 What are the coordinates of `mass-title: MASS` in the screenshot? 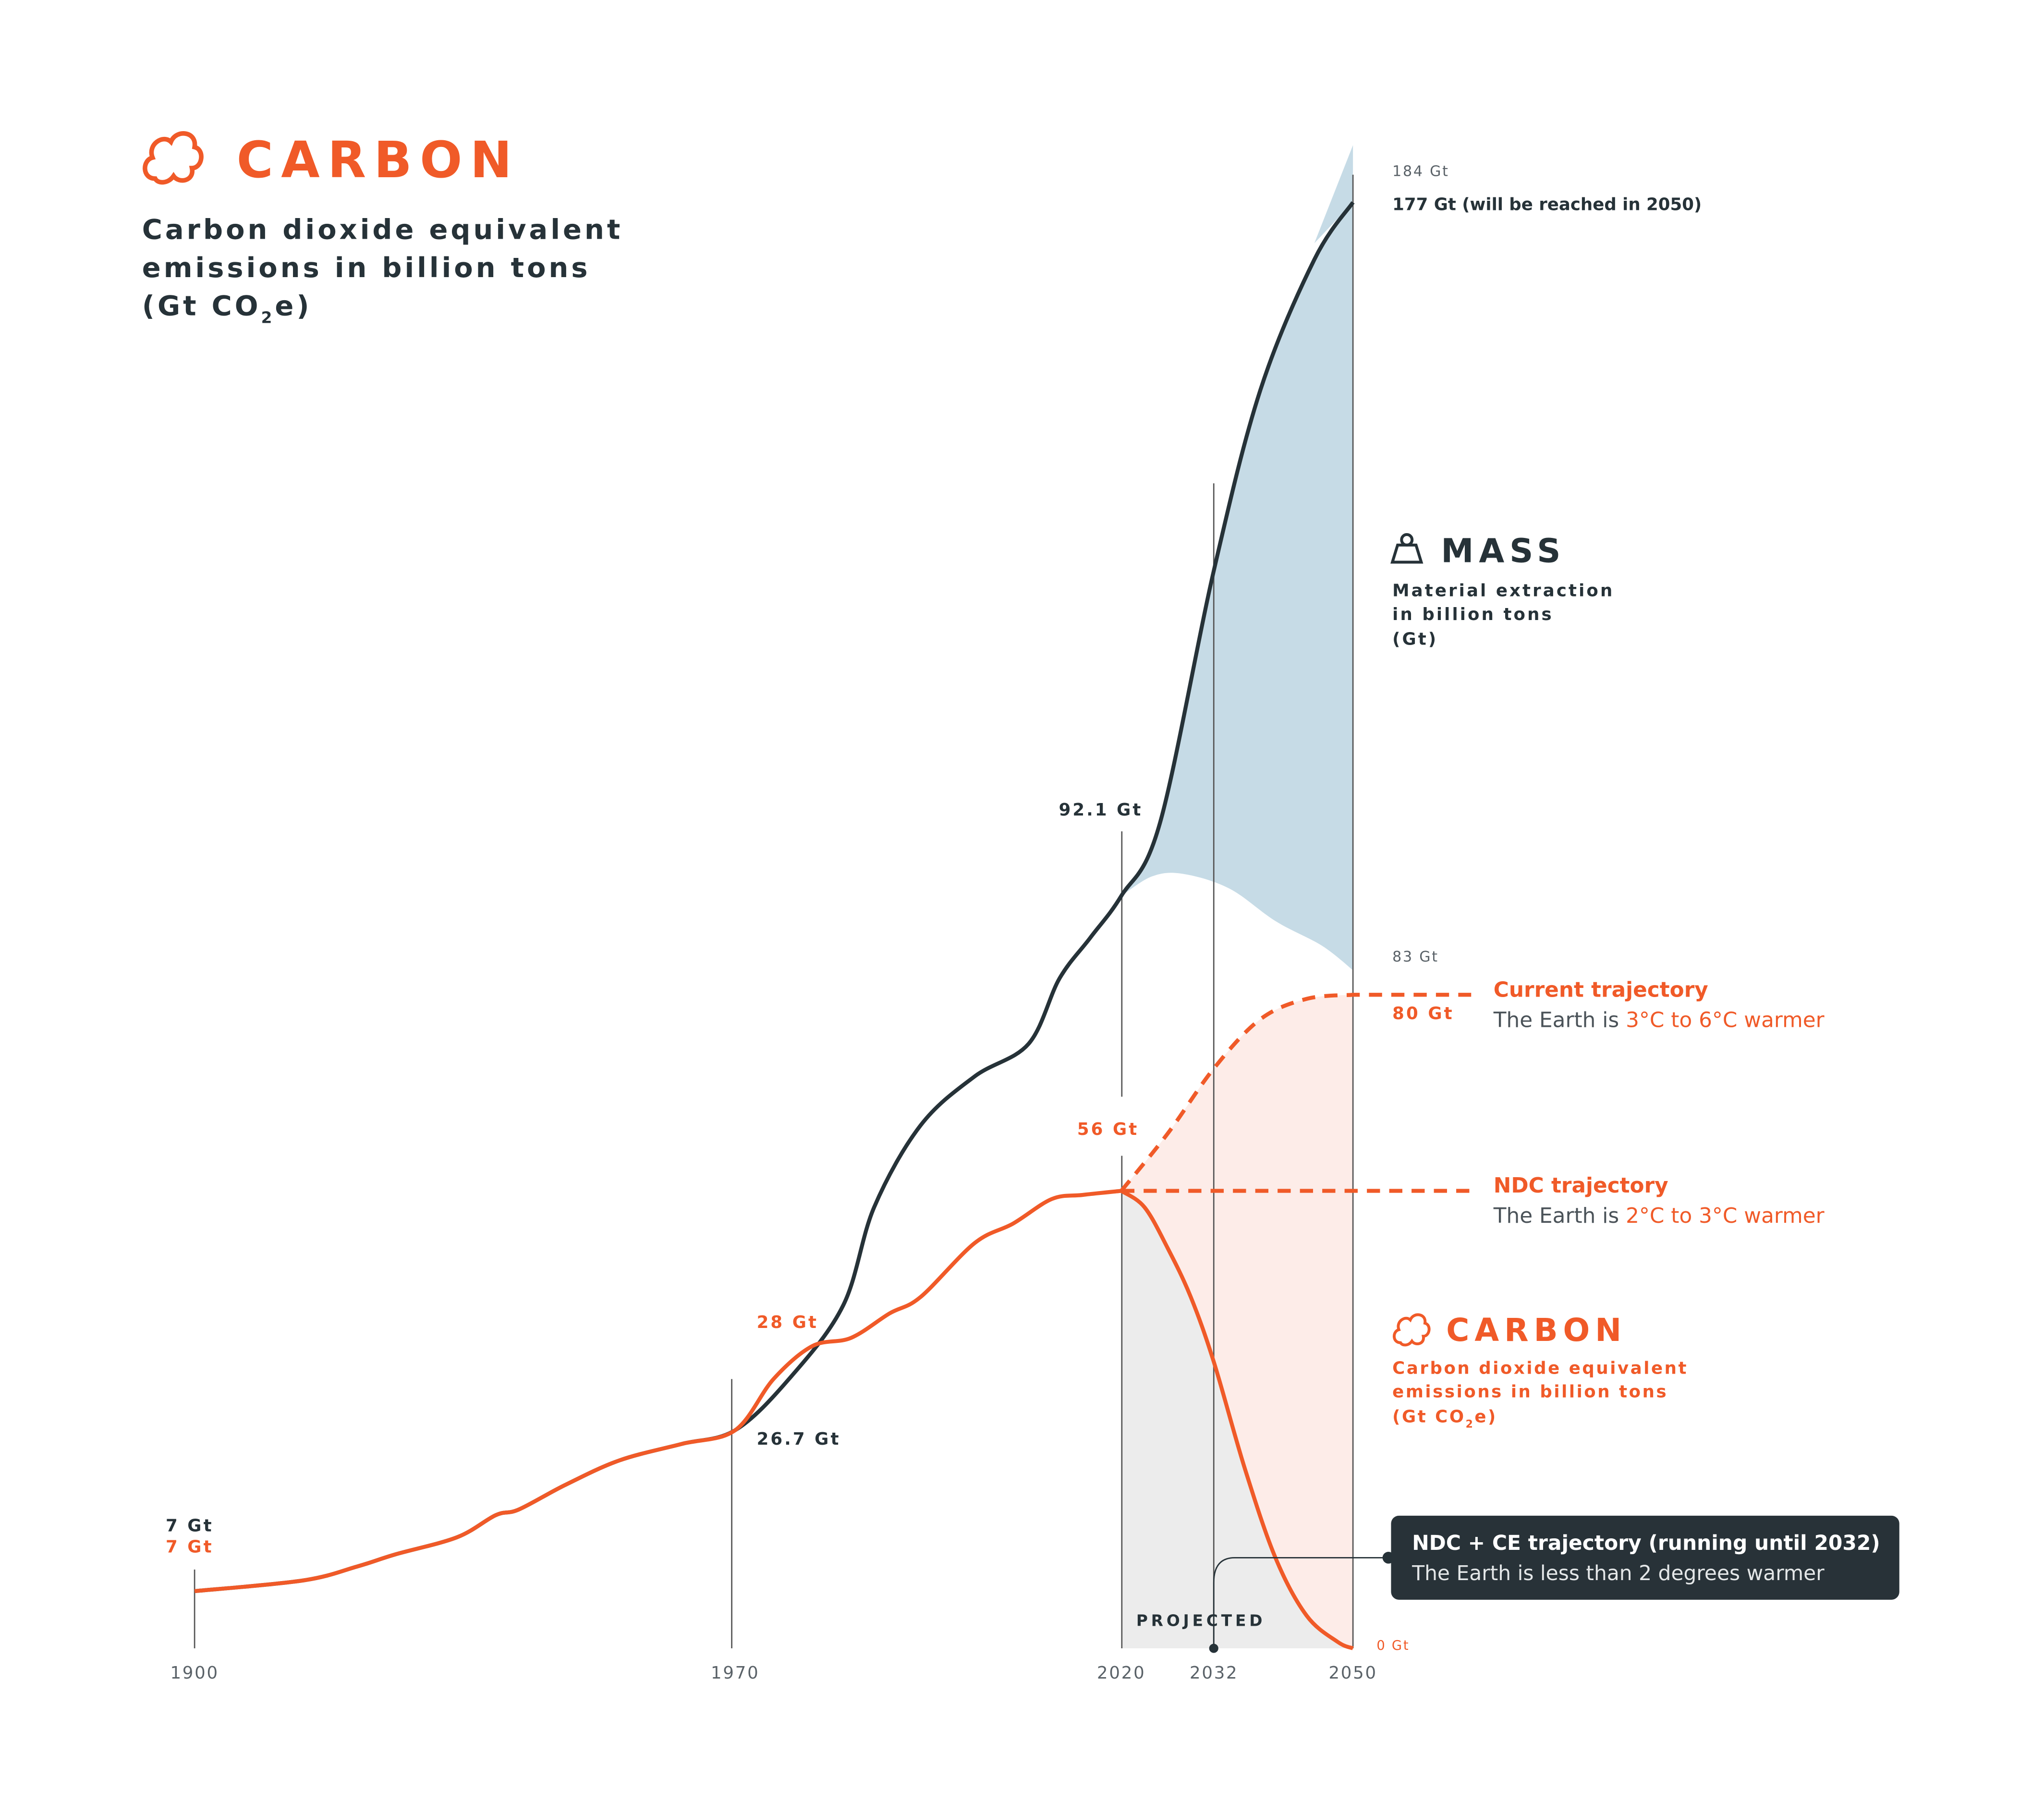 It's located at (1503, 551).